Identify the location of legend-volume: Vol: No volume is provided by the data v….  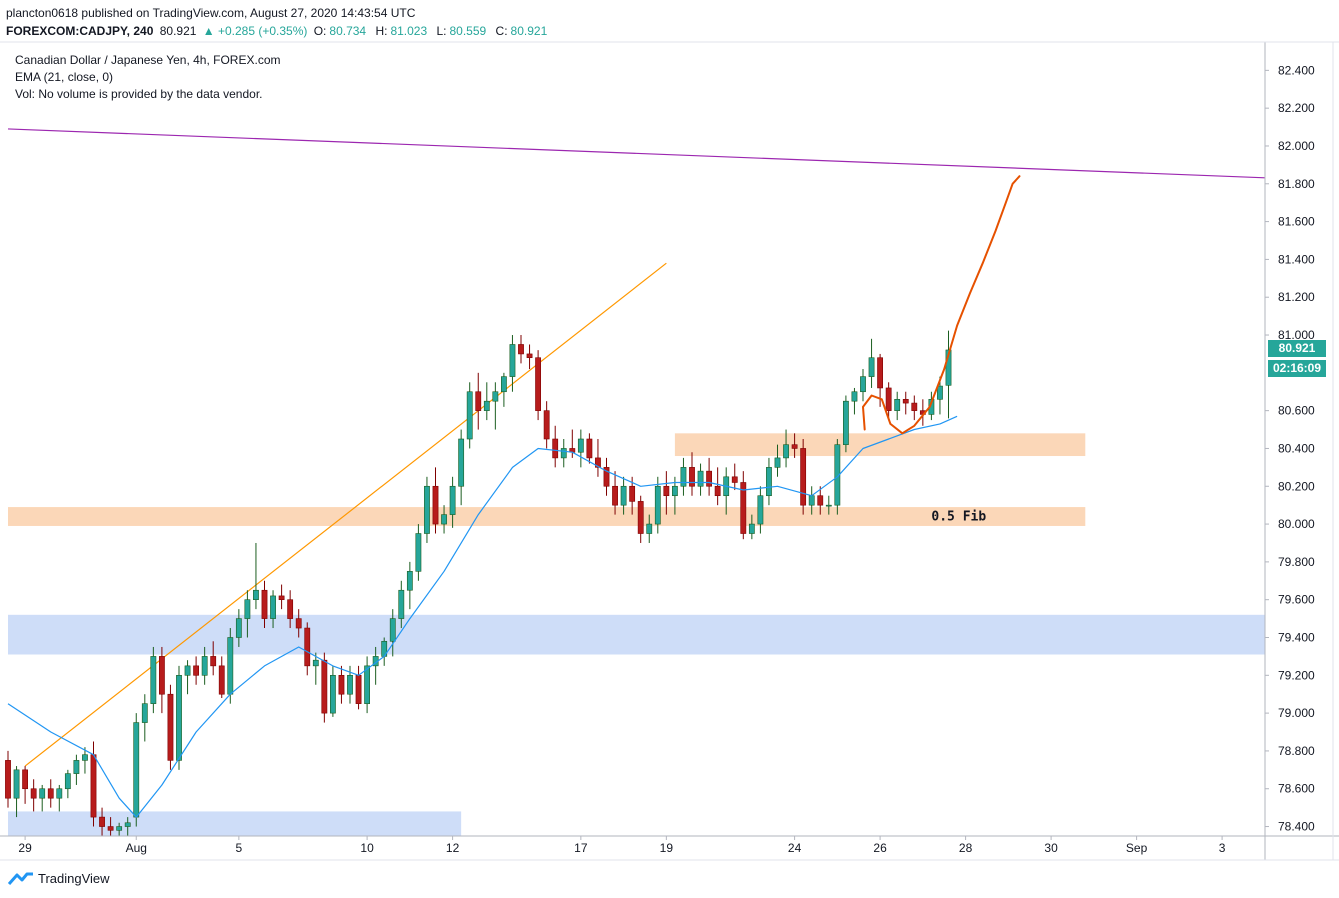
(139, 94).